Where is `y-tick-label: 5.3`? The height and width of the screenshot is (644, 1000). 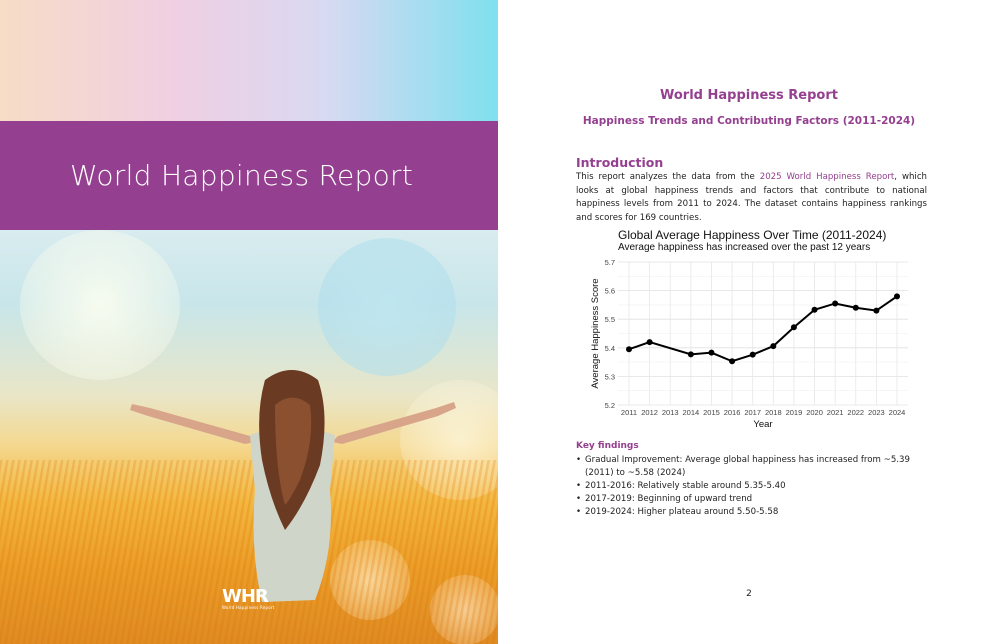
y-tick-label: 5.3 is located at coordinates (610, 376).